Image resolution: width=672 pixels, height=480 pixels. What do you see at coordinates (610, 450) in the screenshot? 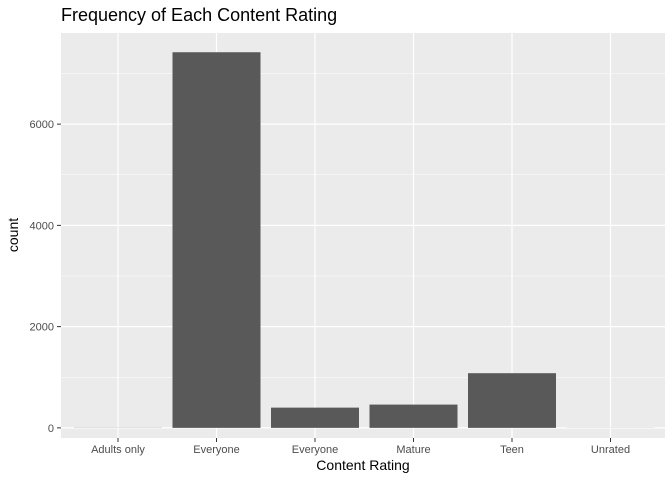
I see `x-tick-label: Unrated` at bounding box center [610, 450].